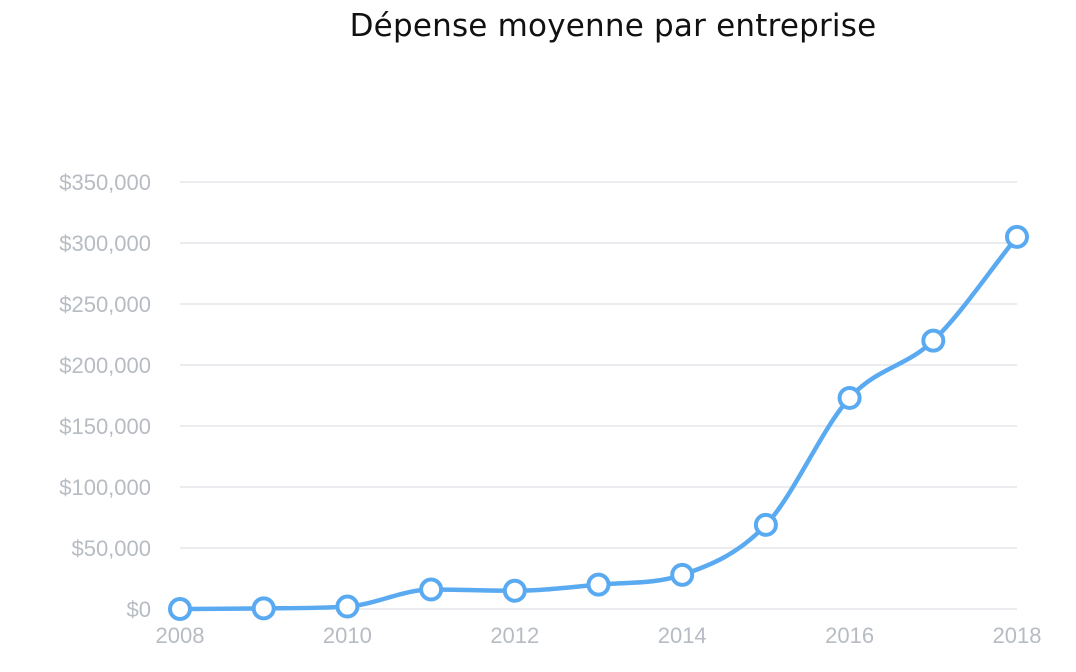 The width and height of the screenshot is (1076, 672). What do you see at coordinates (139, 609) in the screenshot?
I see `y-tick-label: $0` at bounding box center [139, 609].